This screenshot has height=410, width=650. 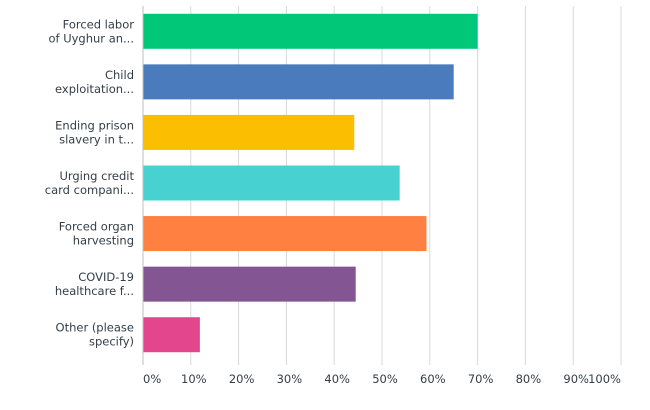 I want to click on category-label: specify), so click(x=111, y=342).